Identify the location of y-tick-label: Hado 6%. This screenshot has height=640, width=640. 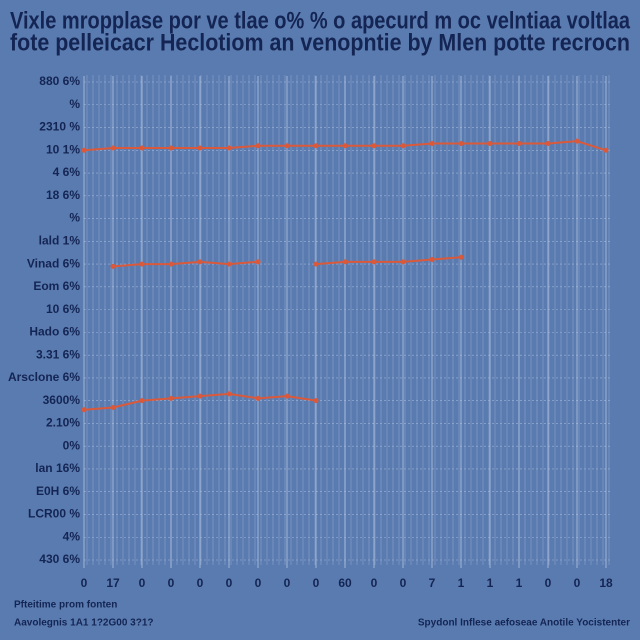
(54, 332).